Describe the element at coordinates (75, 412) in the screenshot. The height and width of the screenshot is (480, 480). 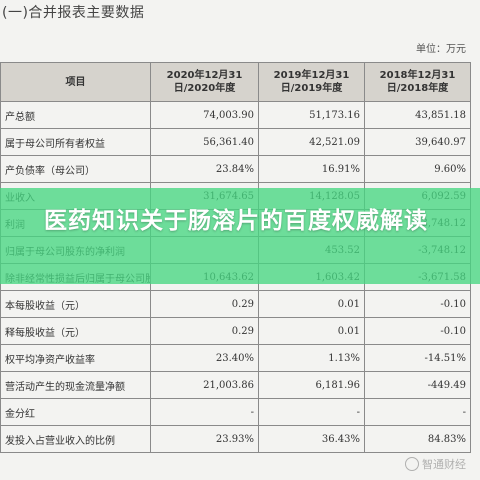
I see `row-label-cell: 金分红` at that location.